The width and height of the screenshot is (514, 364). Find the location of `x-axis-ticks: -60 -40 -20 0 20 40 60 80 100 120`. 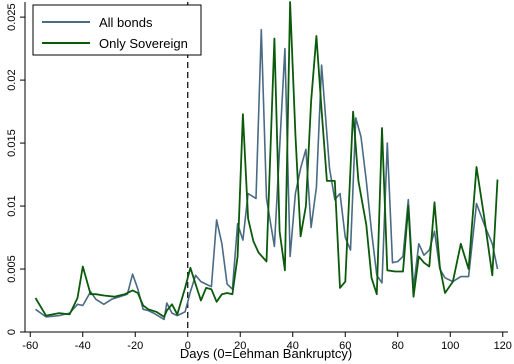

x-axis-ticks: -60 -40 -20 0 20 40 60 80 100 120 is located at coordinates (267, 342).